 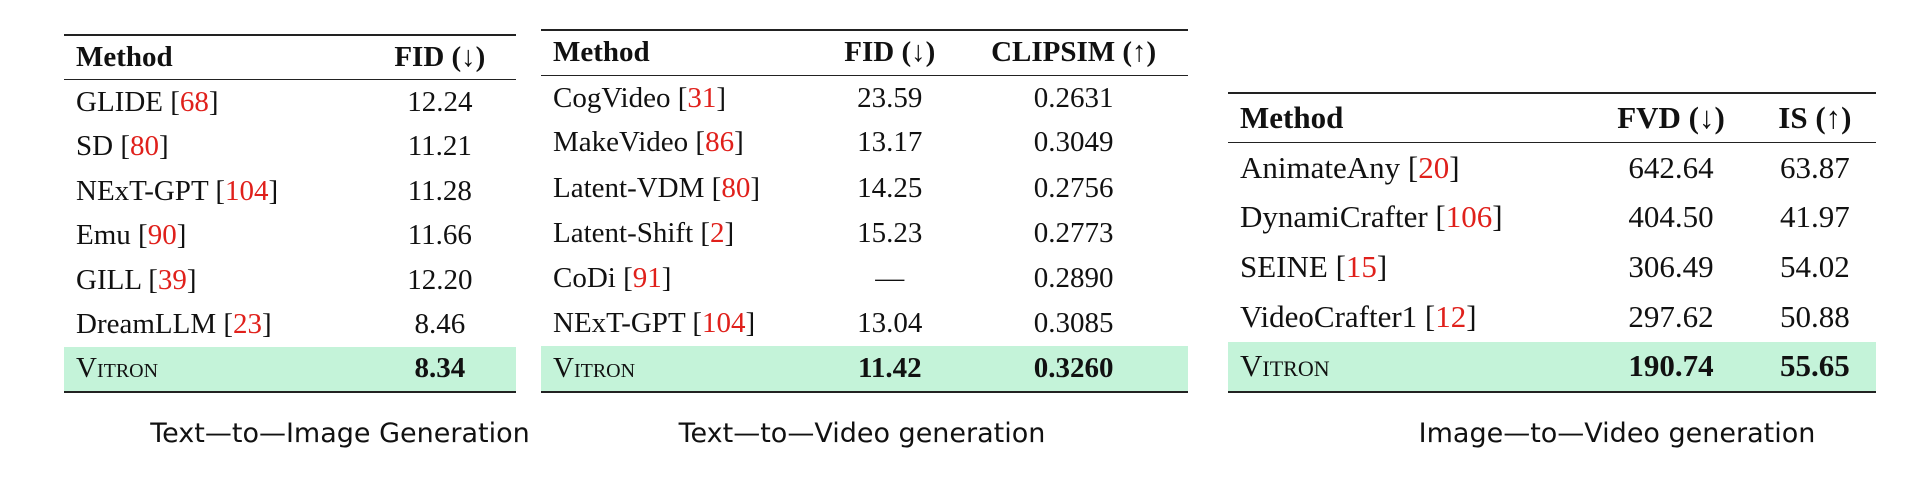 I want to click on value-cell: 0.3260, so click(x=1073, y=367).